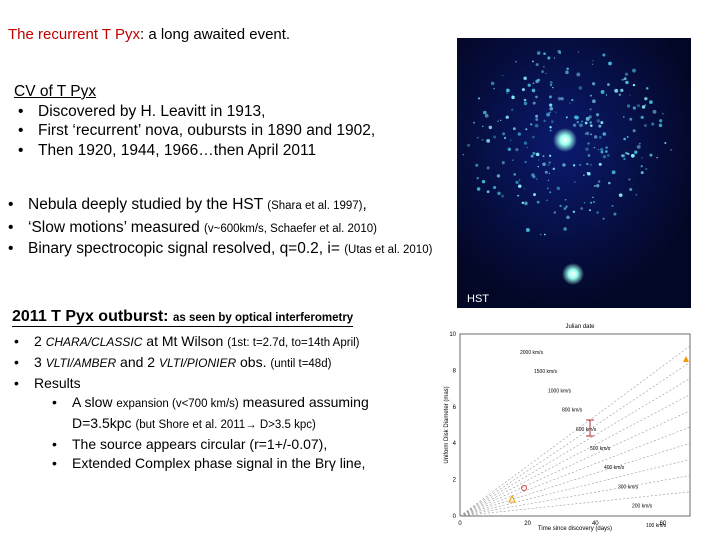 The image size is (720, 540). I want to click on text: CHARA/CLASSIC, so click(94, 342).